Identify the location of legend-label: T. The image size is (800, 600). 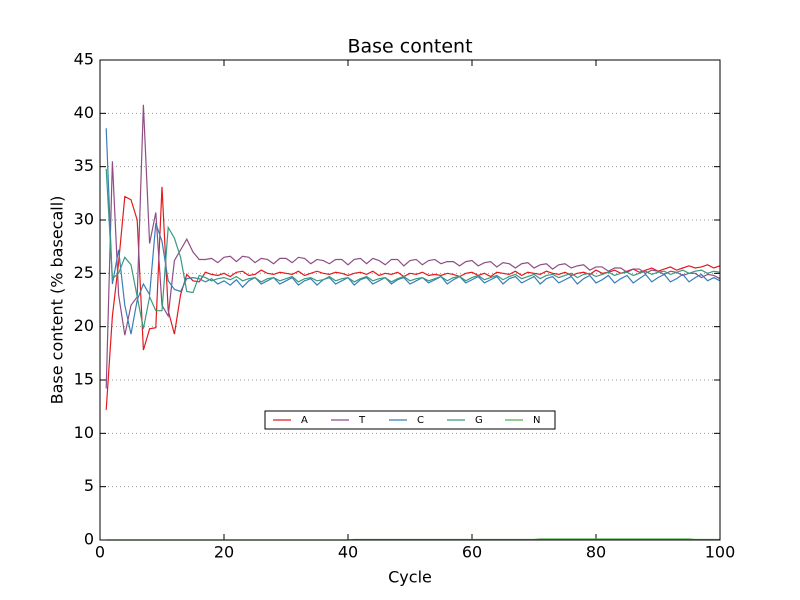
(362, 420).